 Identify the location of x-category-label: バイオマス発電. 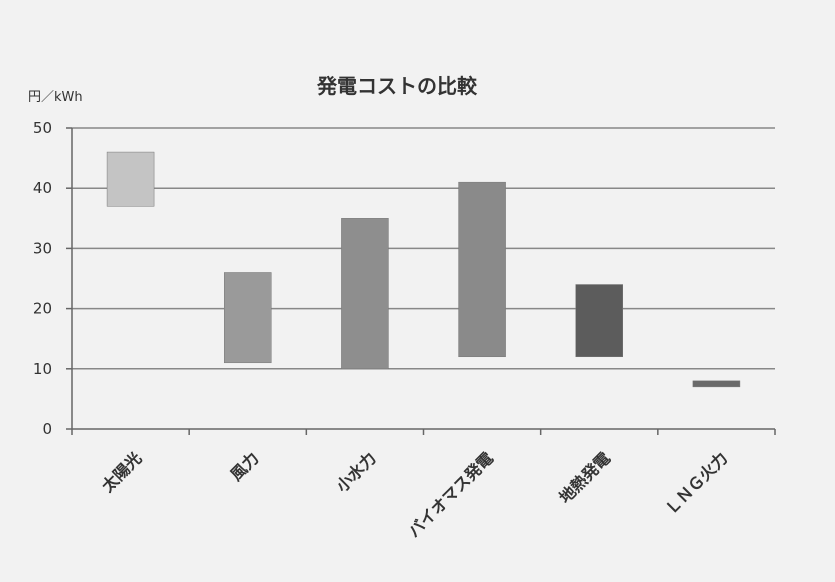
(450, 494).